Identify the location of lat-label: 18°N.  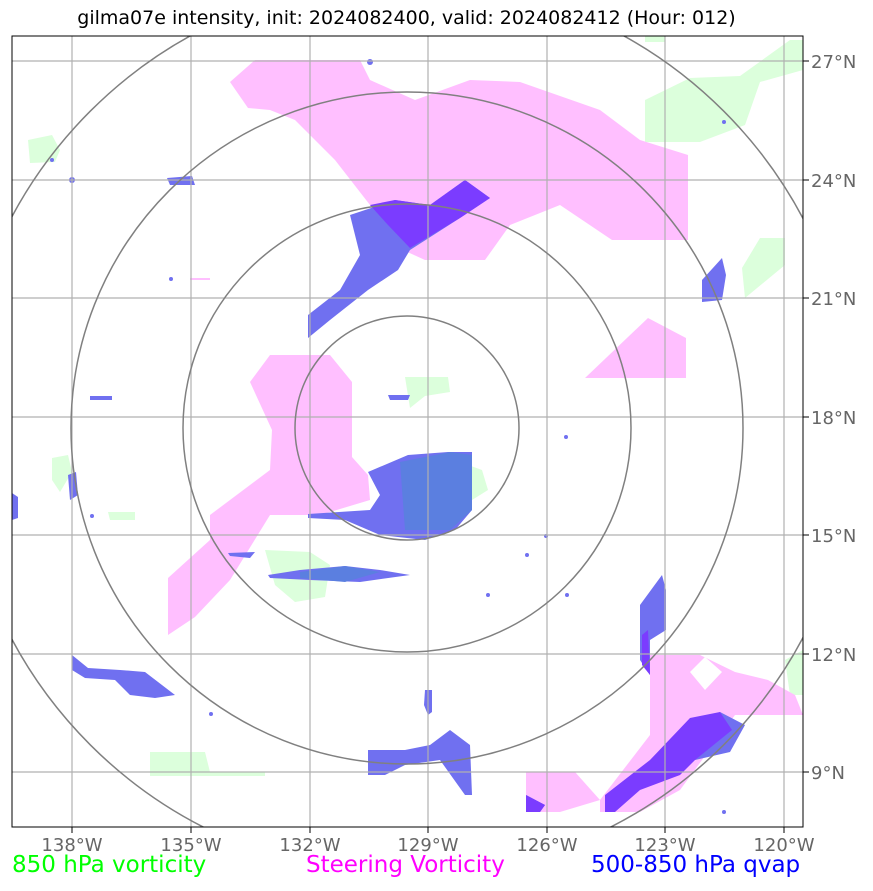
(833, 418).